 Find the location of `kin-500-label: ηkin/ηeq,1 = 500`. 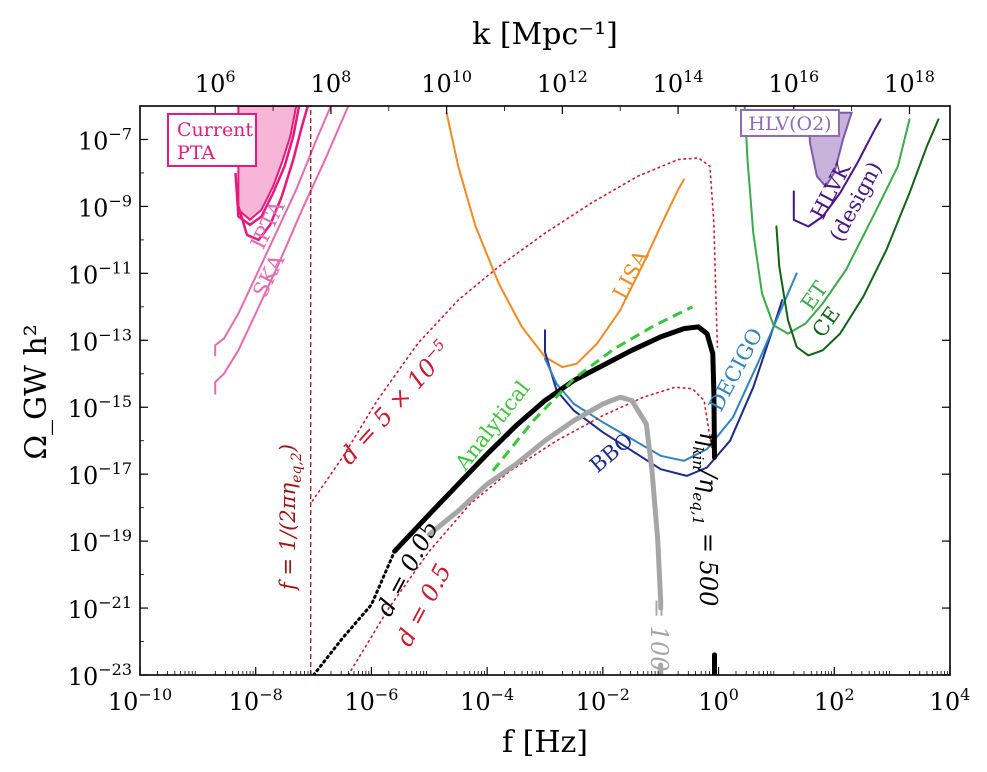

kin-500-label: ηkin/ηeq,1 = 500 is located at coordinates (705, 519).